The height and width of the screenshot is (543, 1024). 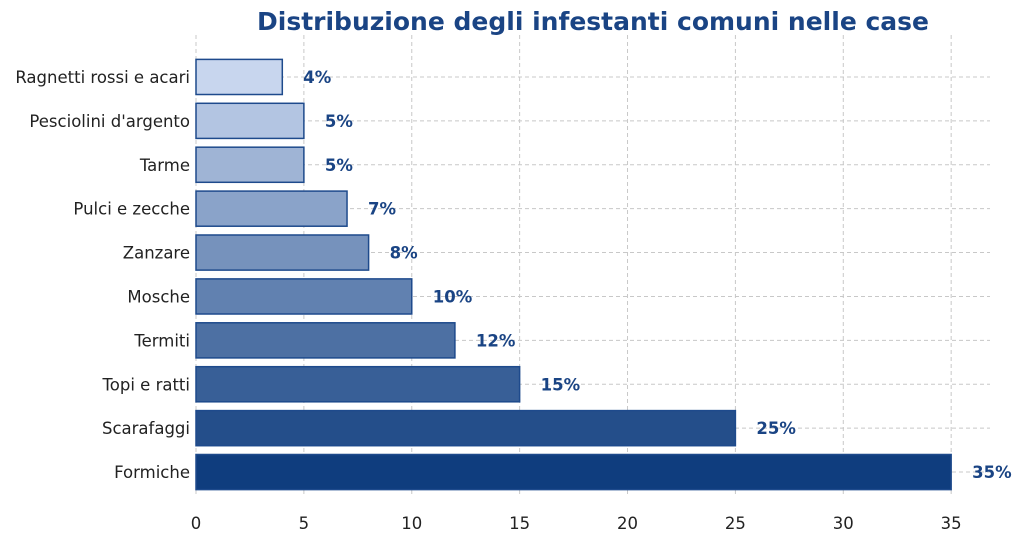 I want to click on category-label: Mosche, so click(x=158, y=296).